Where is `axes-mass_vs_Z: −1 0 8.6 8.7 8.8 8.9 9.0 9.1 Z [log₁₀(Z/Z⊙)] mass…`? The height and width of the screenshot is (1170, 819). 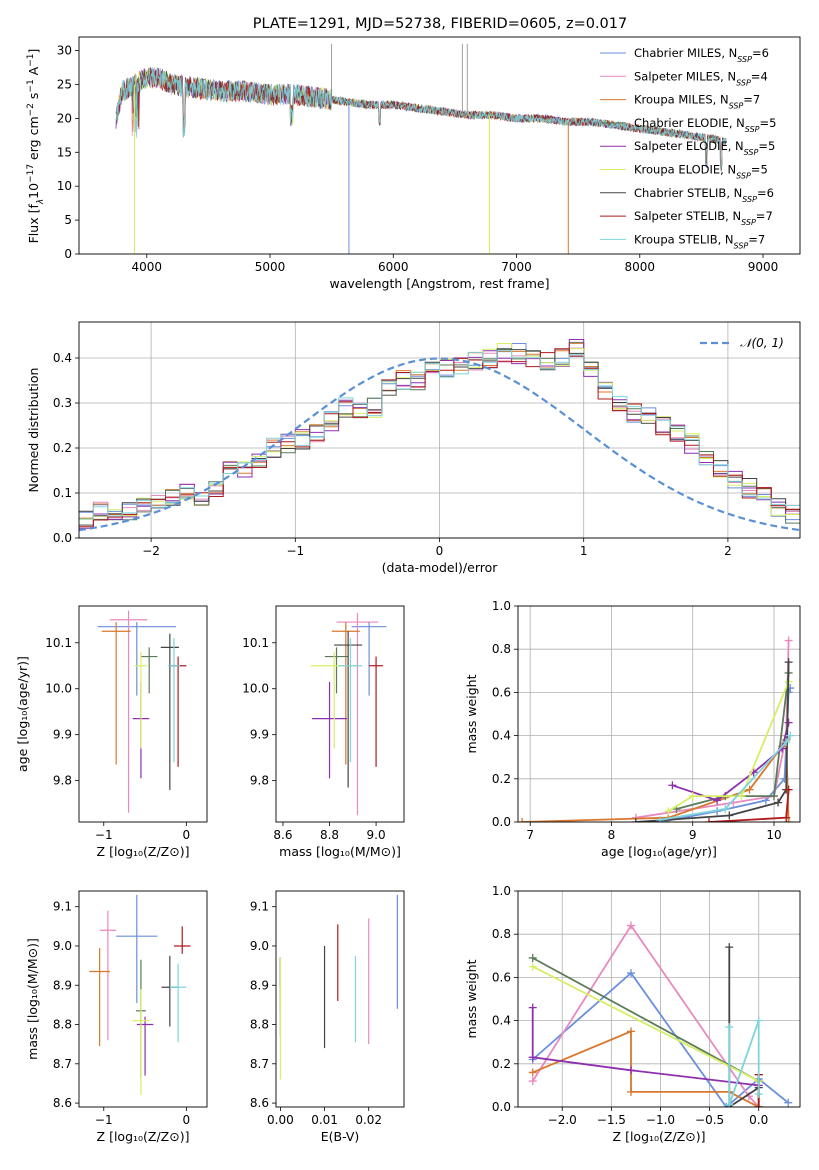
axes-mass_vs_Z: −1 0 8.6 8.7 8.8 8.9 9.0 9.1 Z [log₁₀(Z/Z⊙)] mass… is located at coordinates (116, 1017).